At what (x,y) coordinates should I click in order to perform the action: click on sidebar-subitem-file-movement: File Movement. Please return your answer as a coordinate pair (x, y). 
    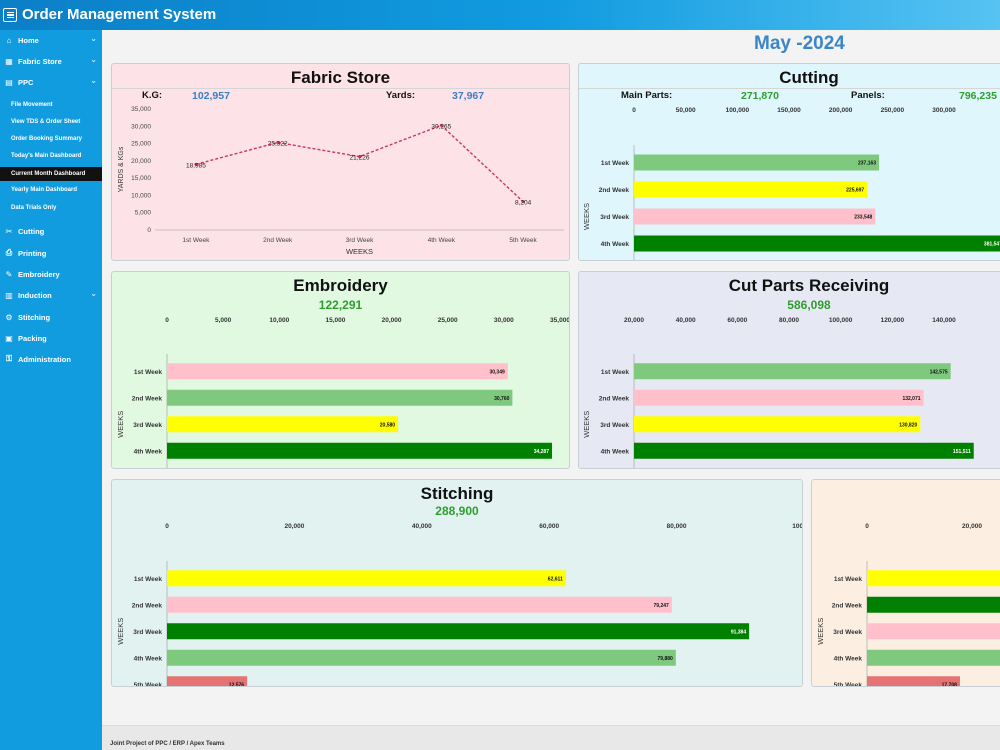
    Looking at the image, I should click on (32, 105).